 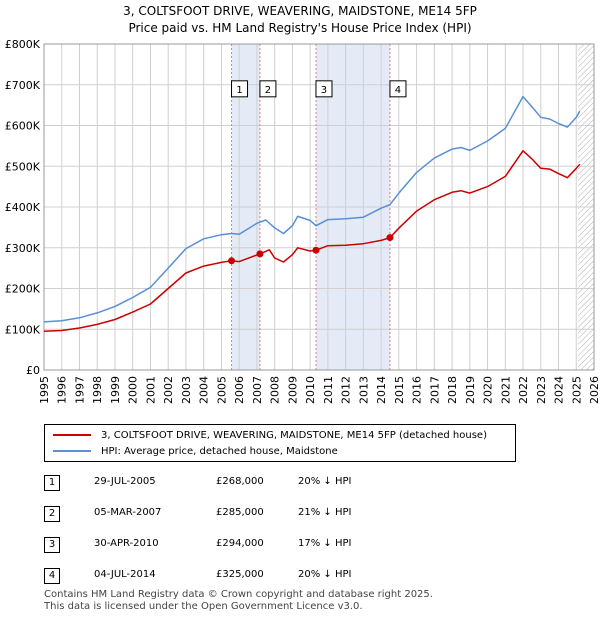 What do you see at coordinates (576, 390) in the screenshot?
I see `x-tick-label: 2025` at bounding box center [576, 390].